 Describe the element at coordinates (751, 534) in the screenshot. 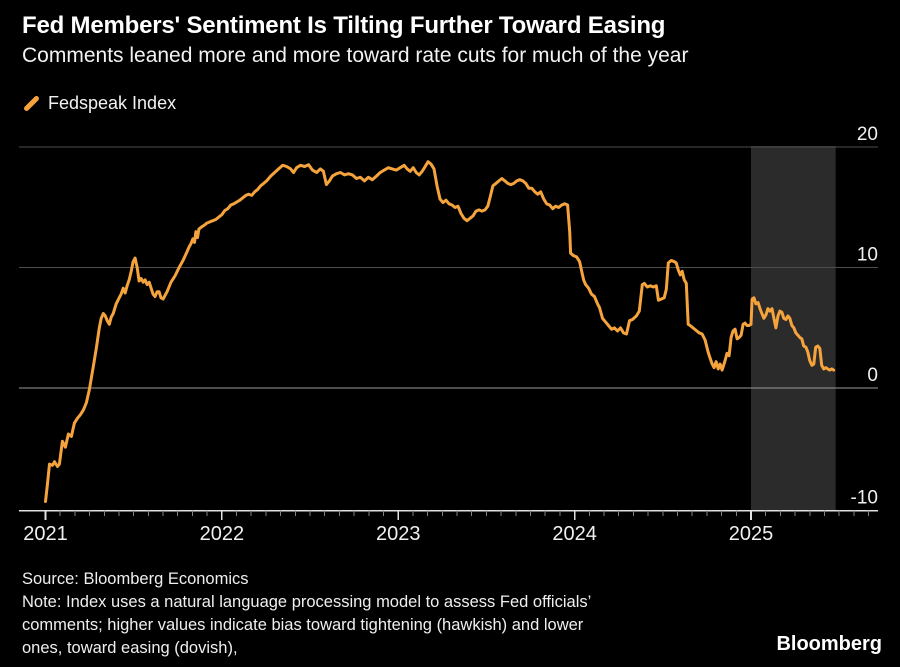

I see `x-axis-tick-label: 2025` at that location.